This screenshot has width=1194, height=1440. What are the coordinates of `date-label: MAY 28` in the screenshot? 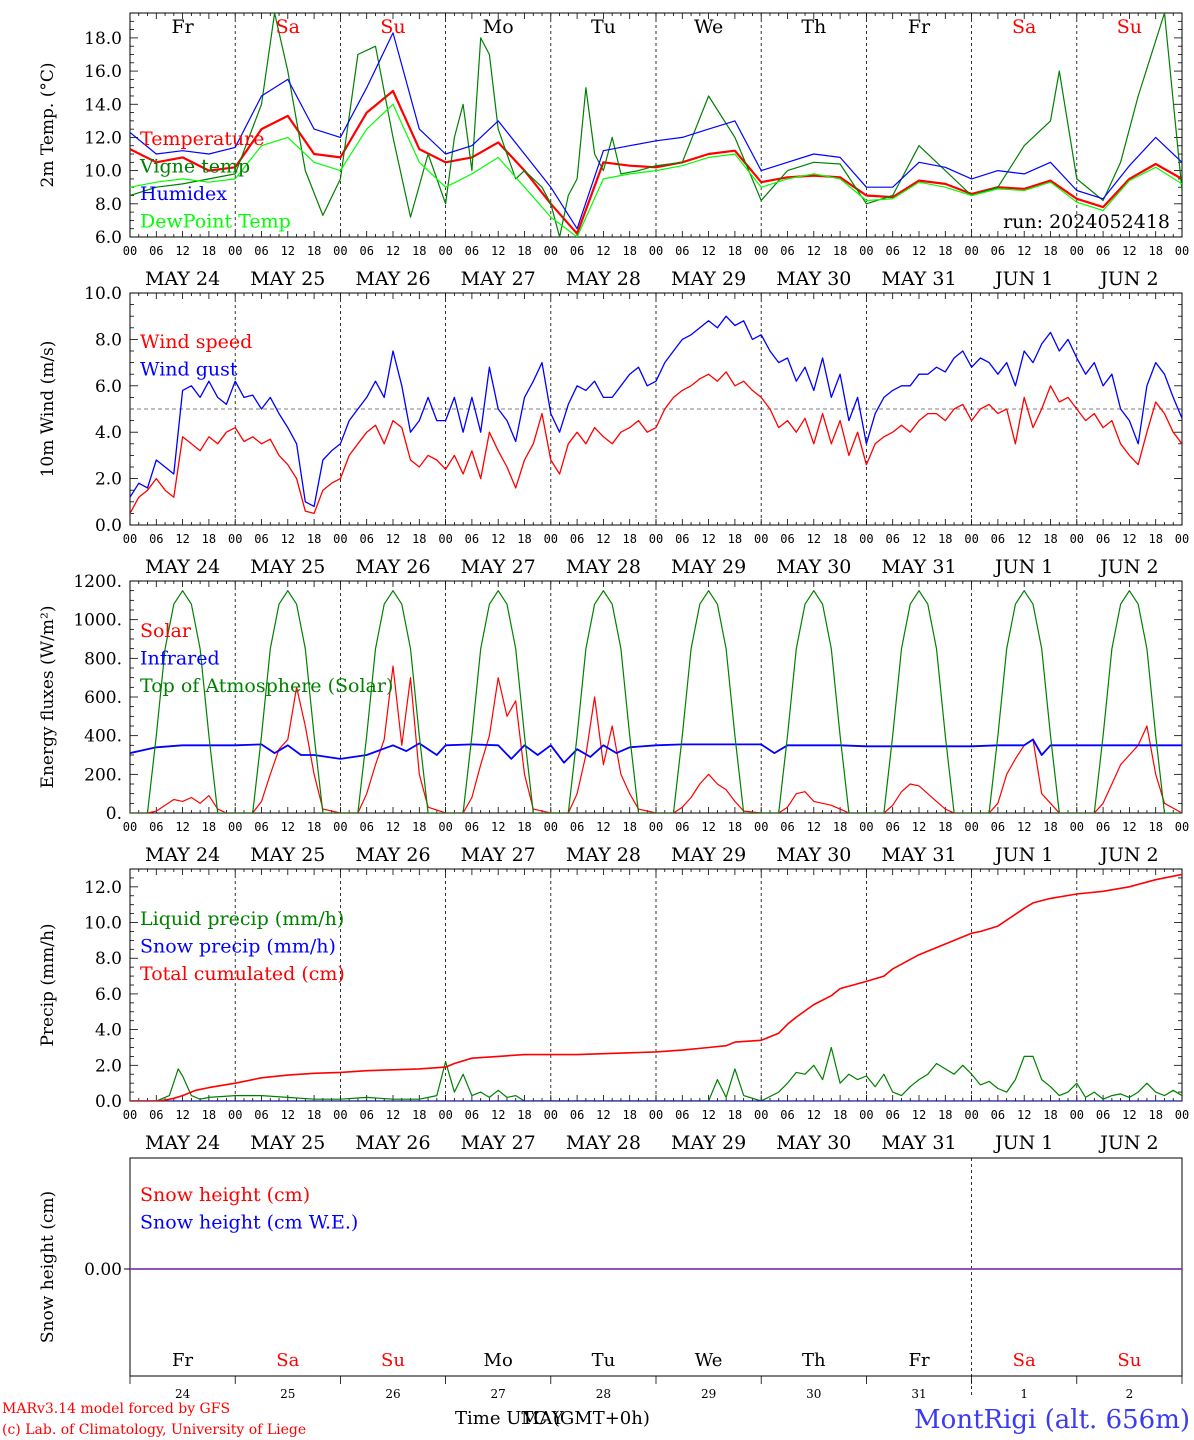 It's located at (603, 855).